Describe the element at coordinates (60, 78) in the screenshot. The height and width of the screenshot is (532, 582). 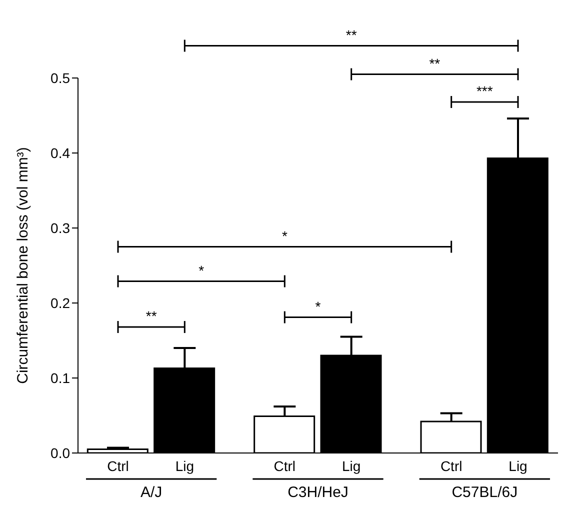
I see `y-tick-label: 0.5` at that location.